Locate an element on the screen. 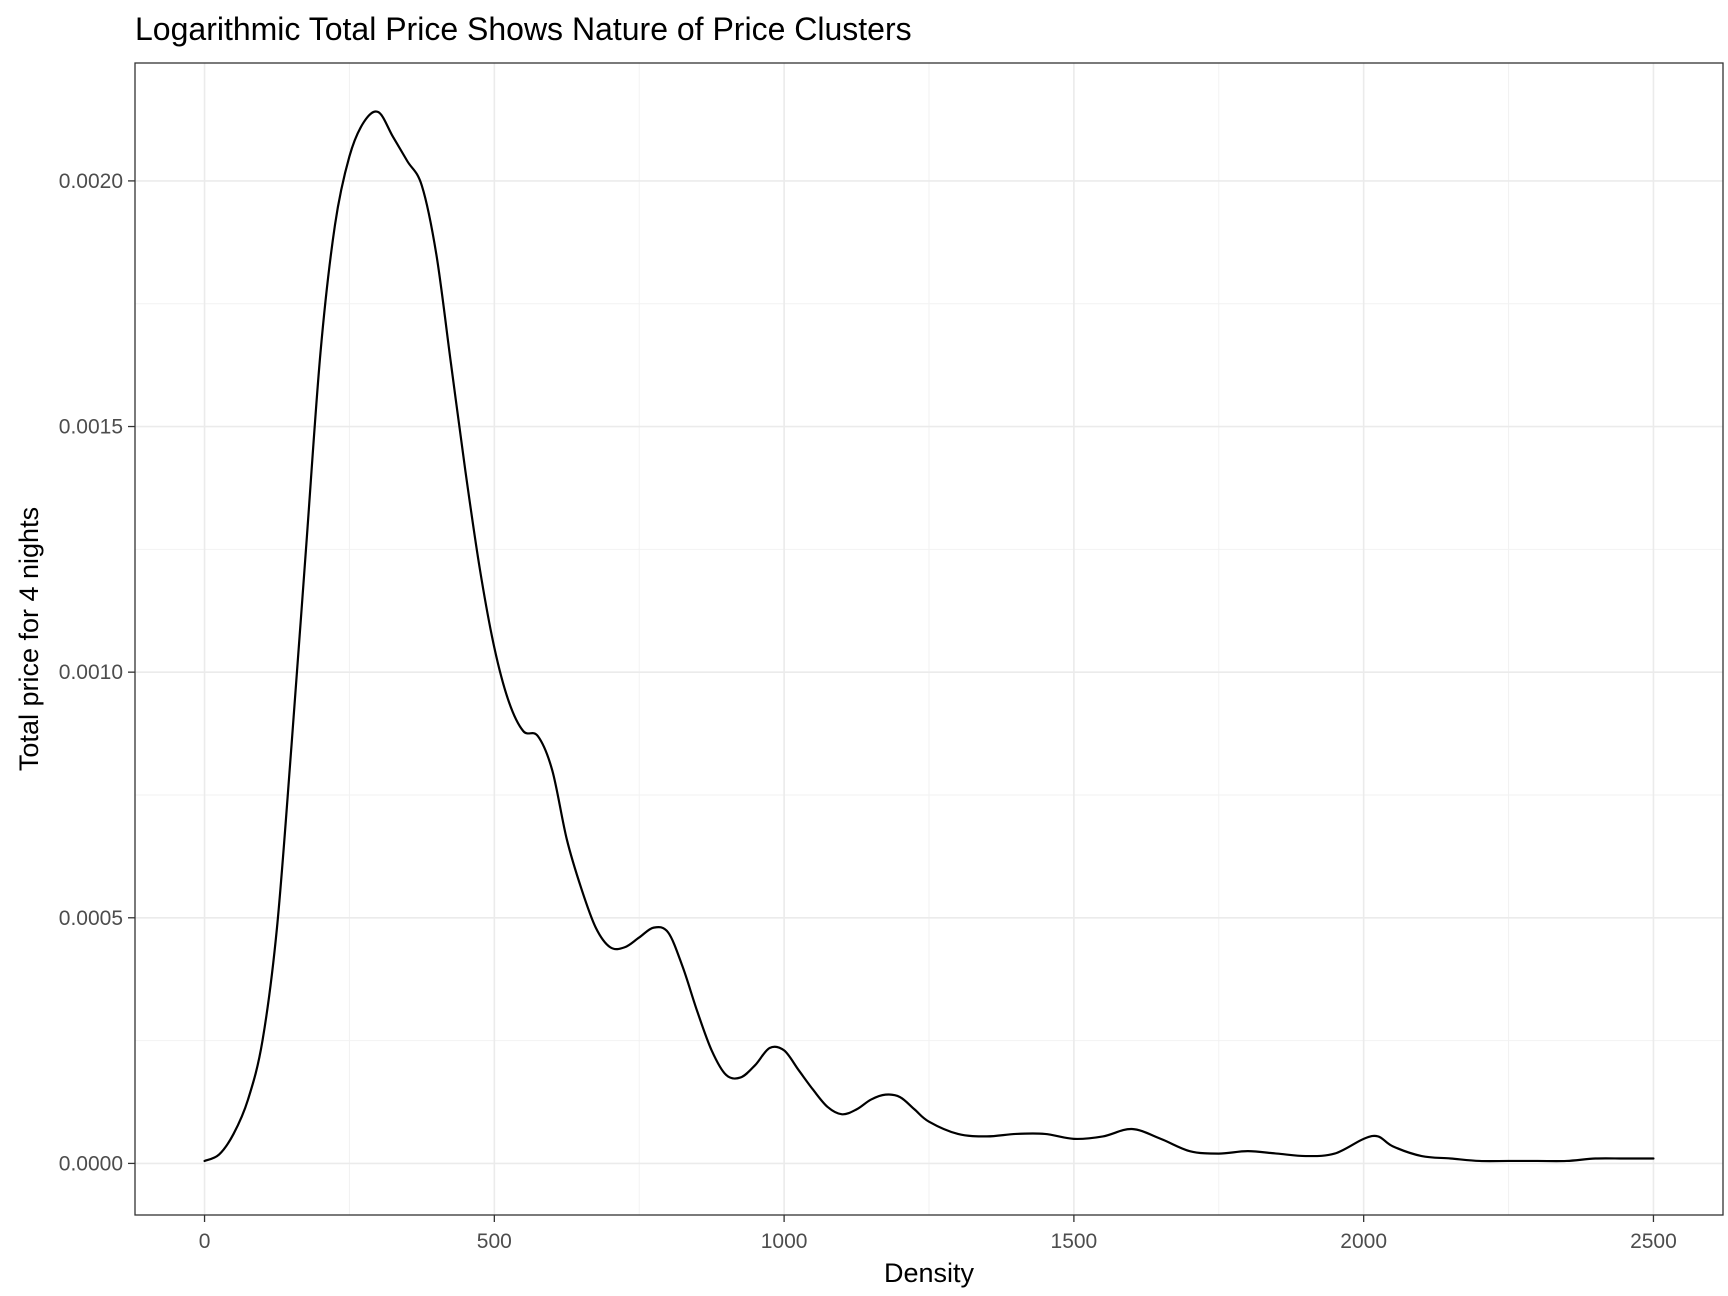  y-tick-label: 0.0010 is located at coordinates (91, 672).